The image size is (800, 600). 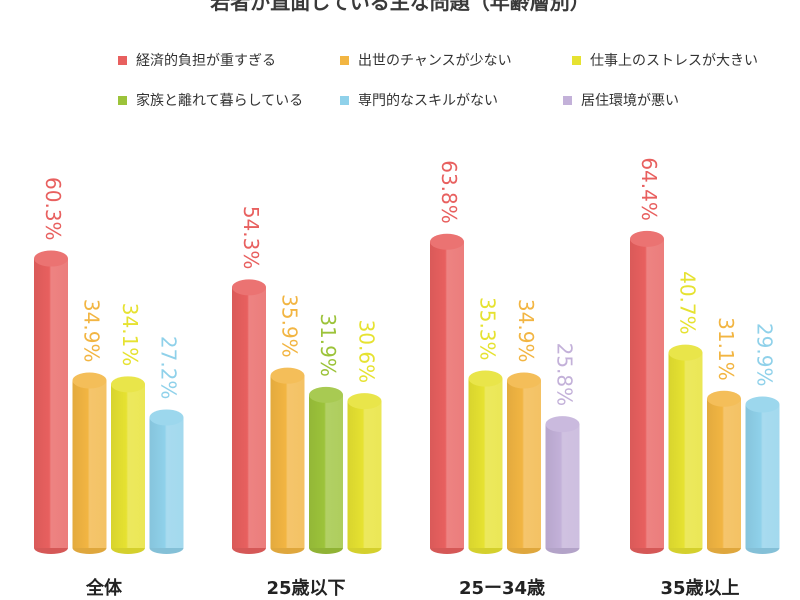 What do you see at coordinates (700, 588) in the screenshot?
I see `group-label-over-35: 35歳以上` at bounding box center [700, 588].